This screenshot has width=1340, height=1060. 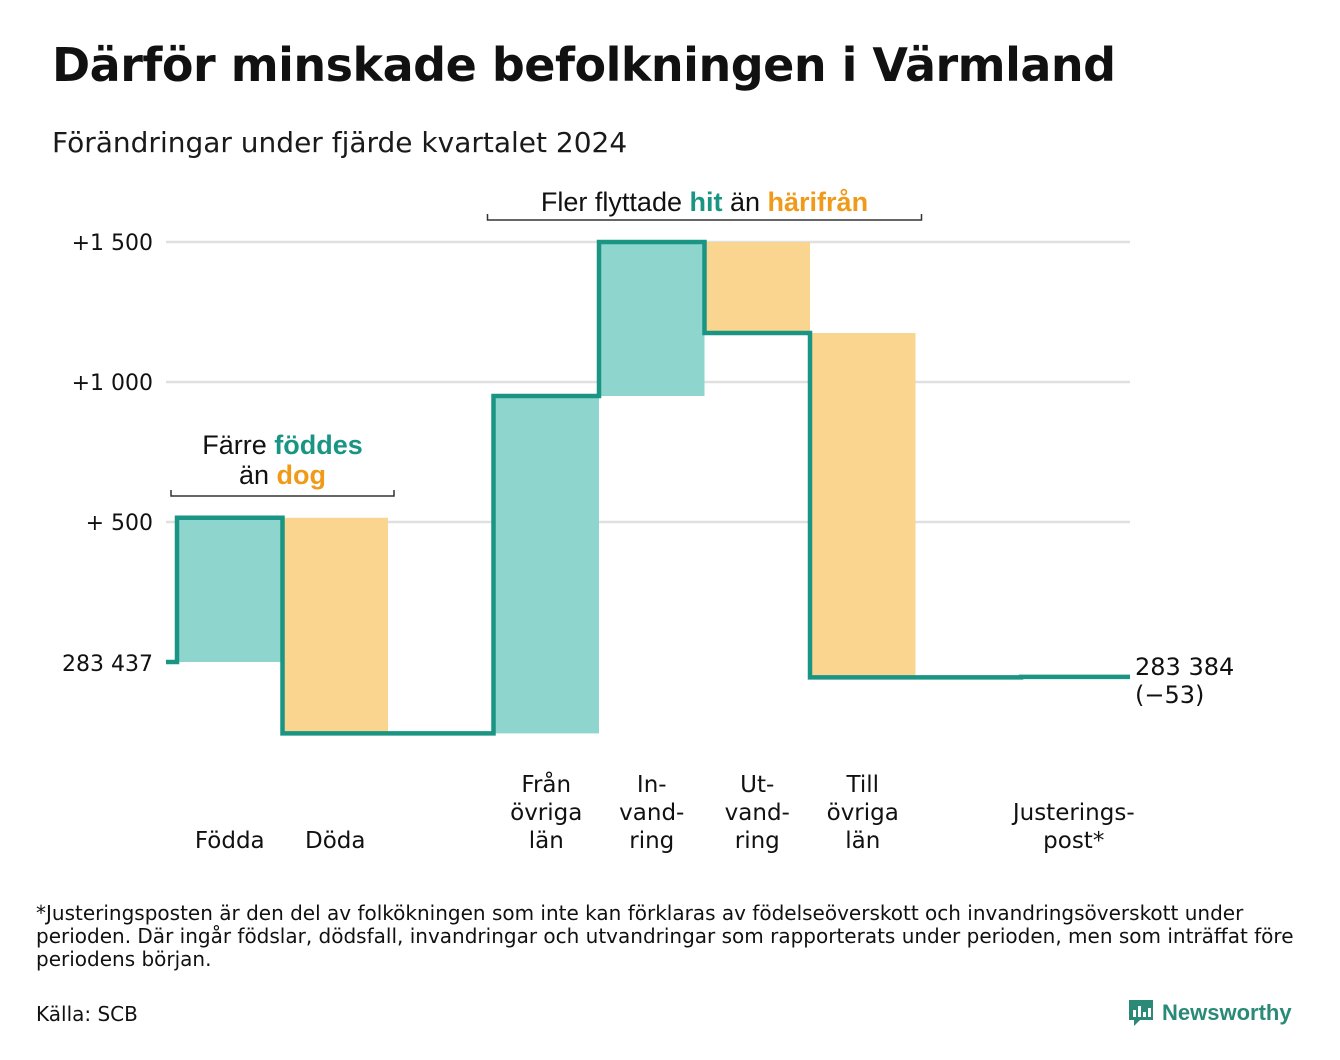 I want to click on category-label: In-, so click(x=652, y=785).